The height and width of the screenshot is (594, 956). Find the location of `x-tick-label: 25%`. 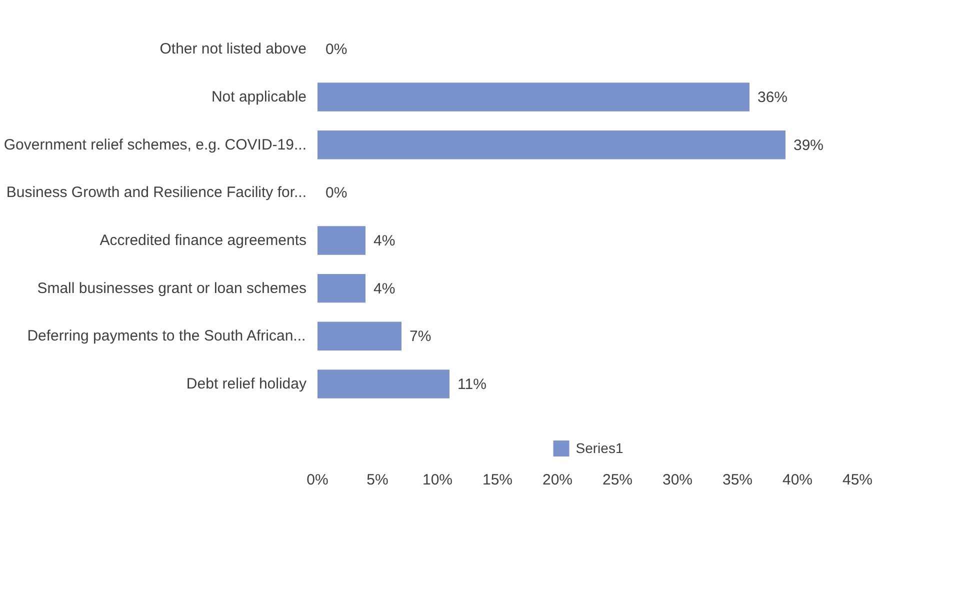

x-tick-label: 25% is located at coordinates (617, 480).